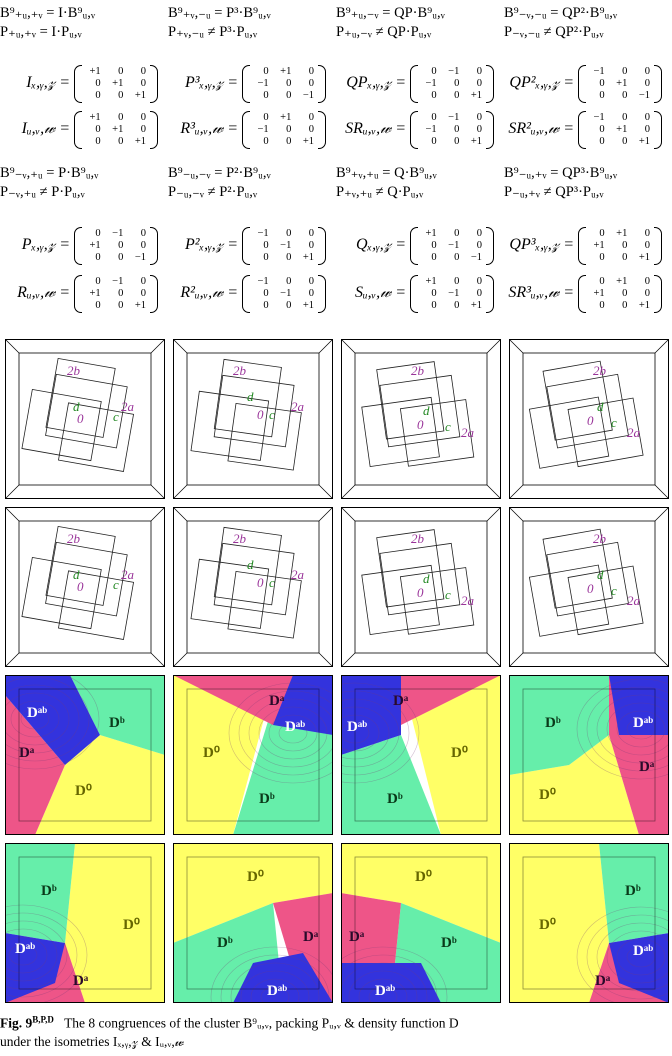  Describe the element at coordinates (303, 948) in the screenshot. I see `region-da` at that location.